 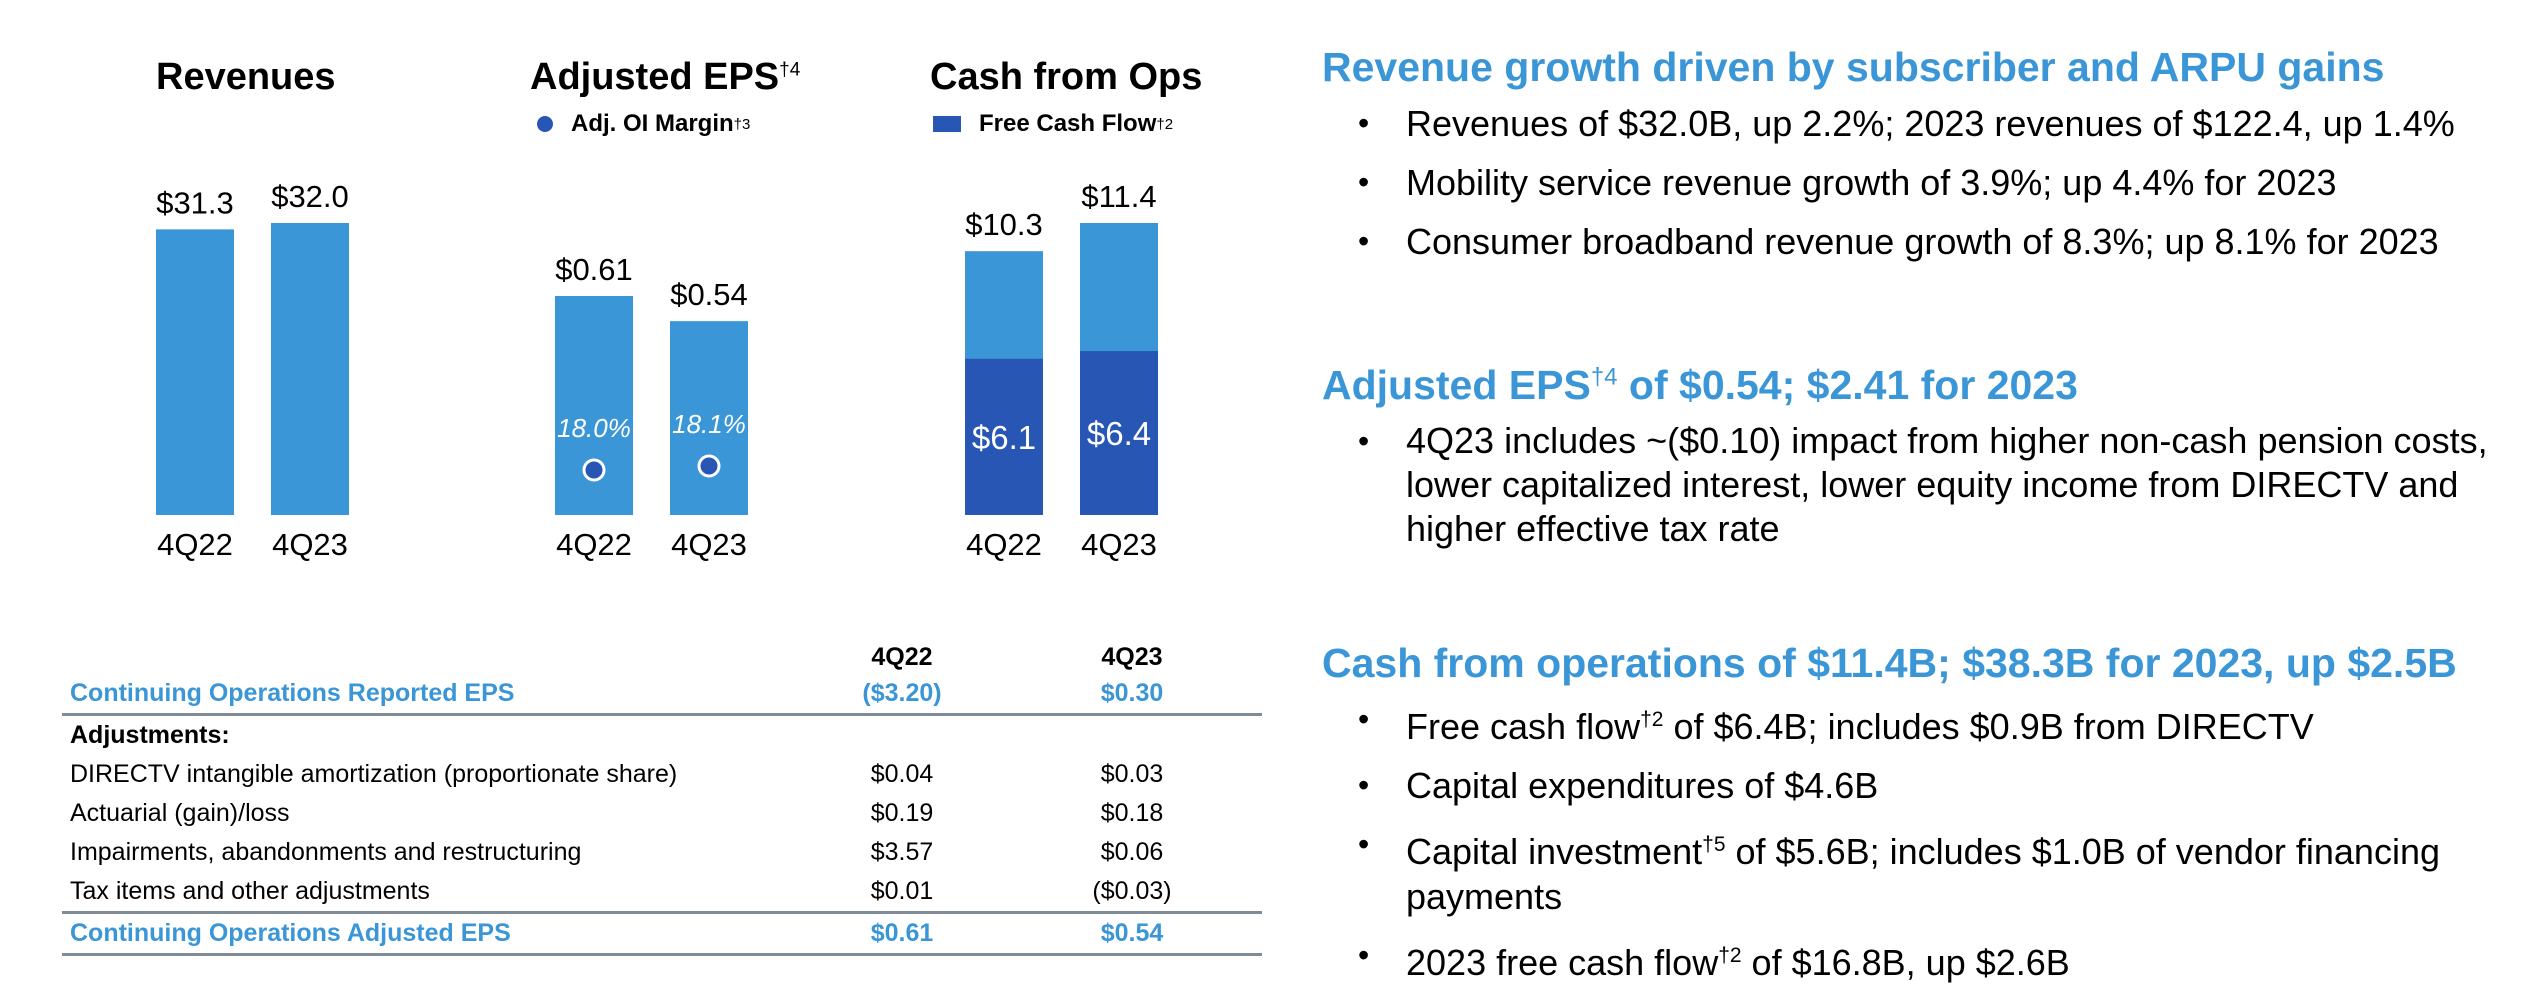 I want to click on fcf-bar-4q22, so click(x=1004, y=436).